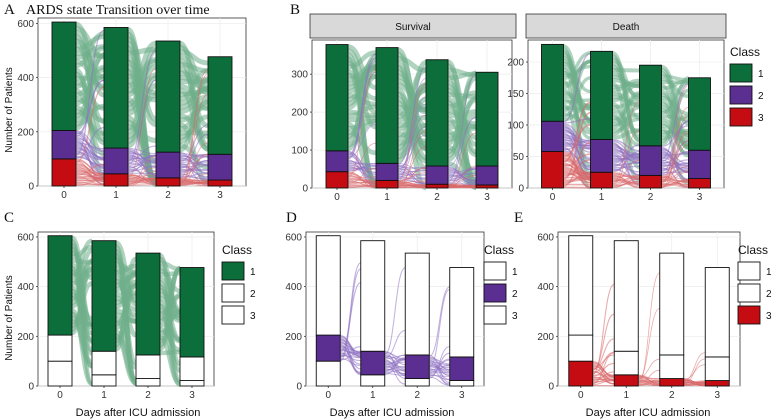 The image size is (784, 420). Describe the element at coordinates (142, 104) in the screenshot. I see `flow-layer` at that location.